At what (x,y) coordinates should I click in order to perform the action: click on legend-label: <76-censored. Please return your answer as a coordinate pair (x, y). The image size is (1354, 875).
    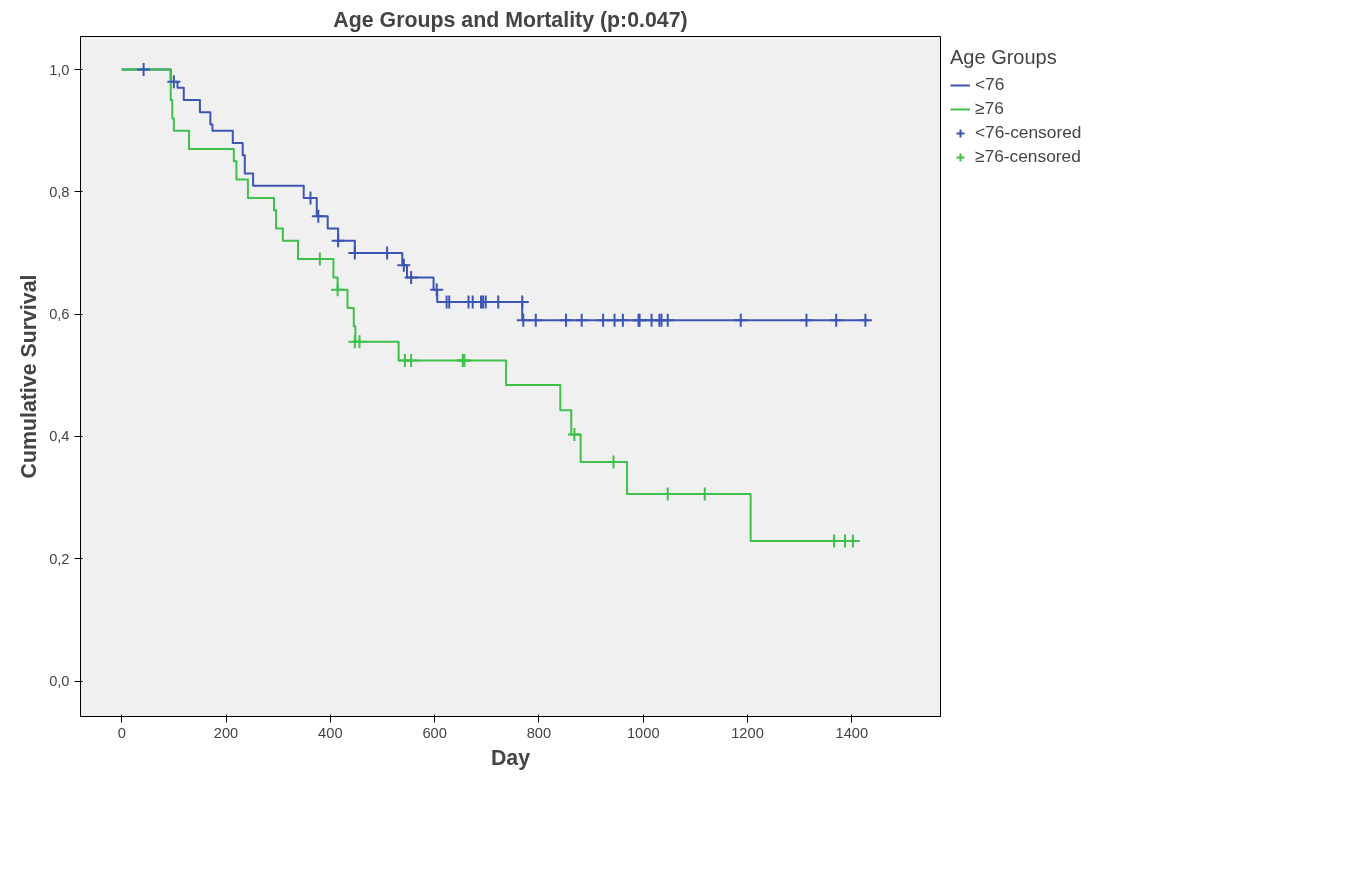
    Looking at the image, I should click on (1028, 132).